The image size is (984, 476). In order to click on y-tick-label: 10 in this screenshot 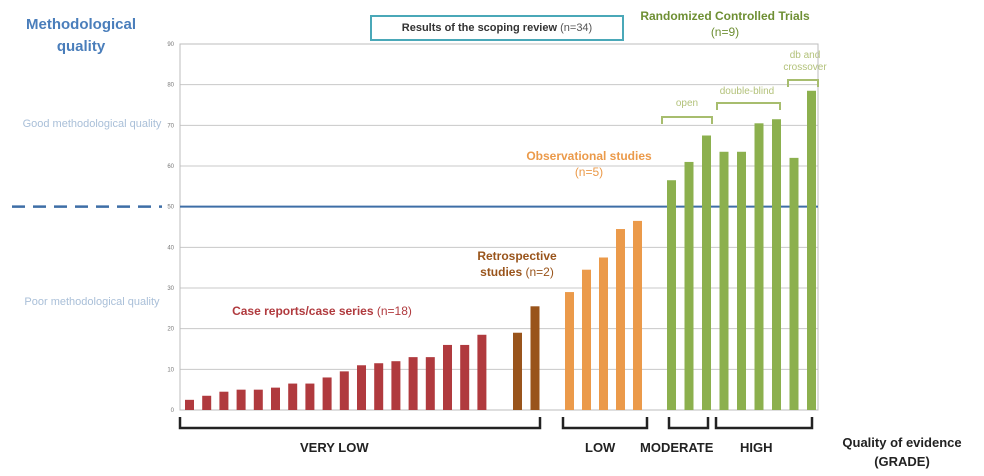, I will do `click(170, 370)`.